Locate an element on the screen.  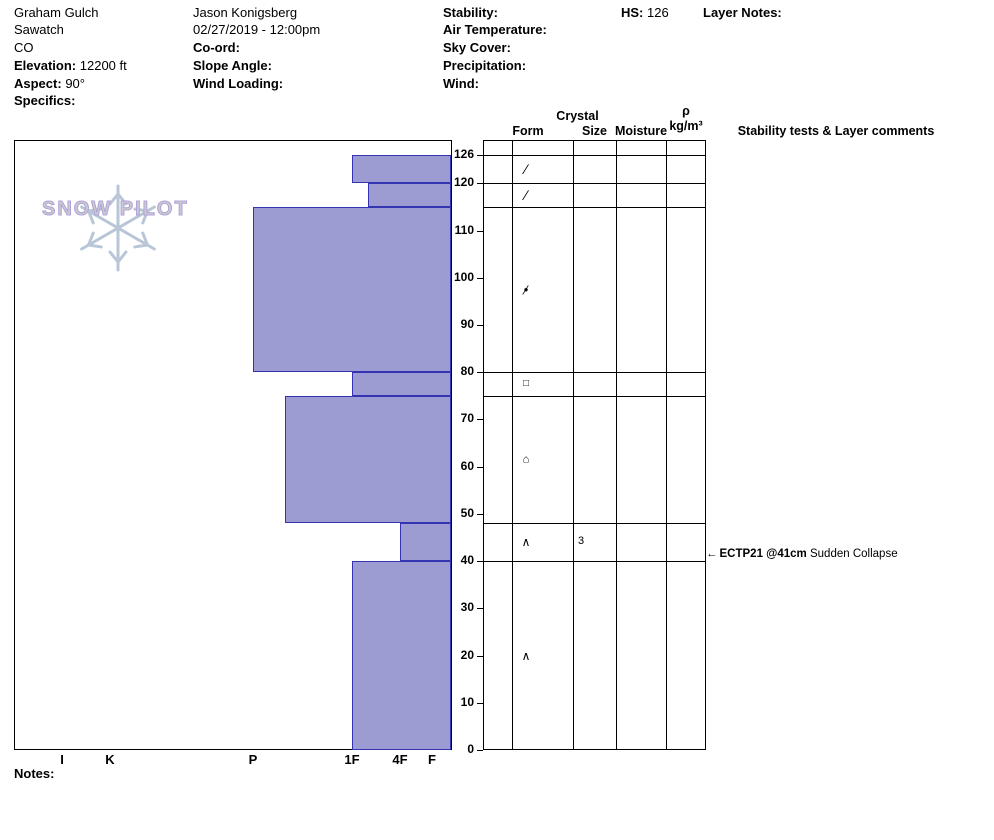
depth-tick-label: 0 is located at coordinates (470, 749).